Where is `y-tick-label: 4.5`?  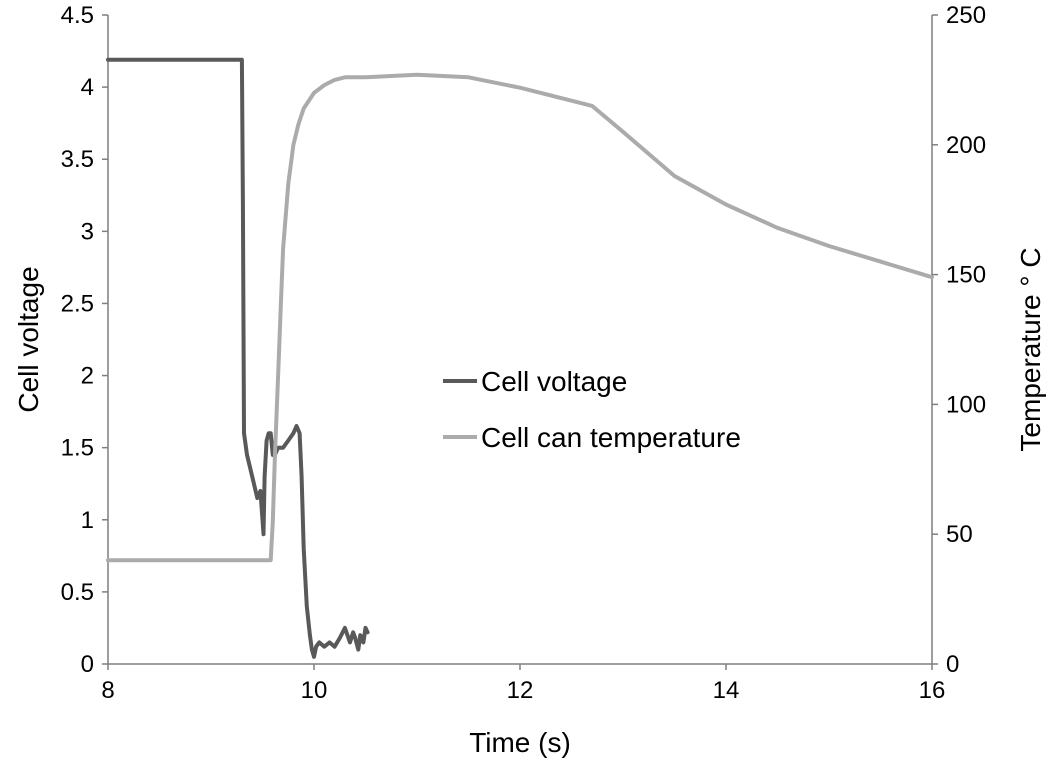
y-tick-label: 4.5 is located at coordinates (77, 15).